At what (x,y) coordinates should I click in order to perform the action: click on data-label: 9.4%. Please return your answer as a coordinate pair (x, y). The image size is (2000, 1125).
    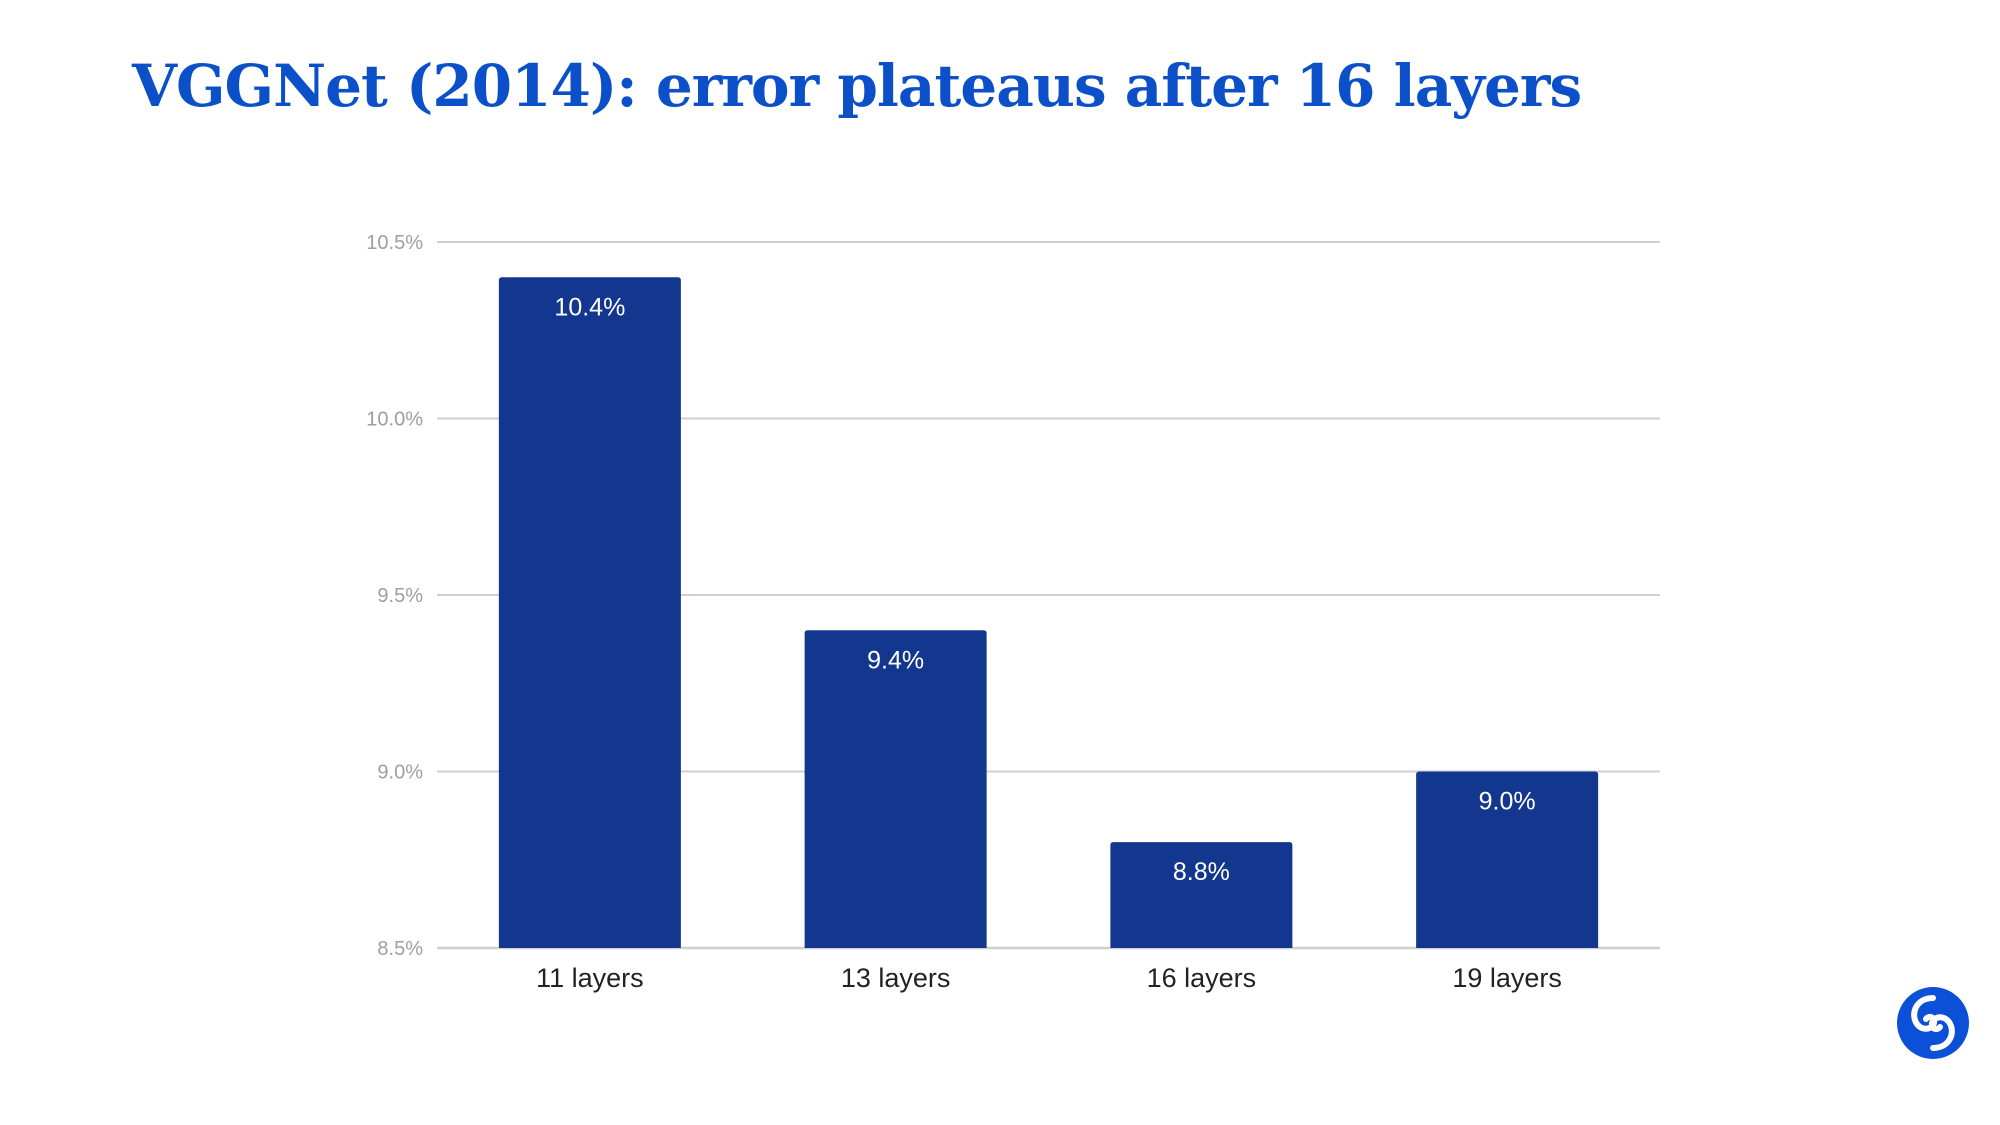
    Looking at the image, I should click on (895, 660).